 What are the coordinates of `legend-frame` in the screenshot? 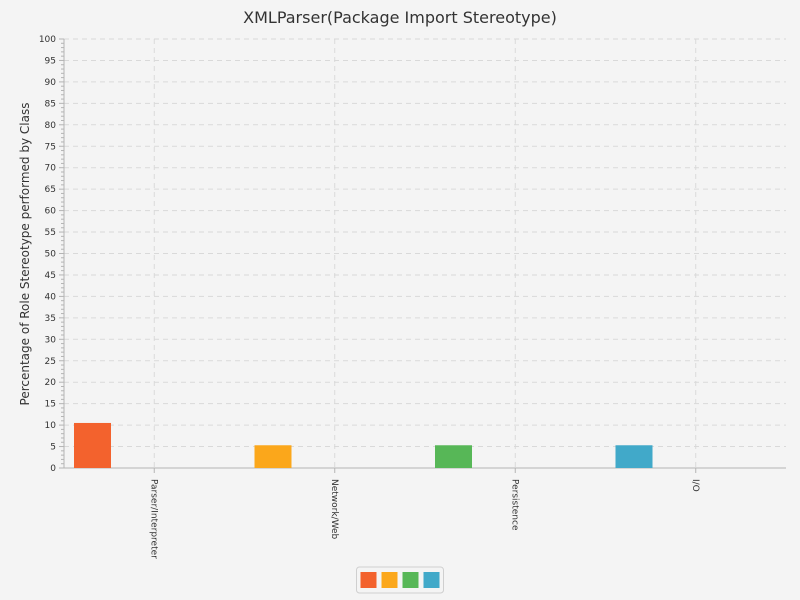 It's located at (400, 580).